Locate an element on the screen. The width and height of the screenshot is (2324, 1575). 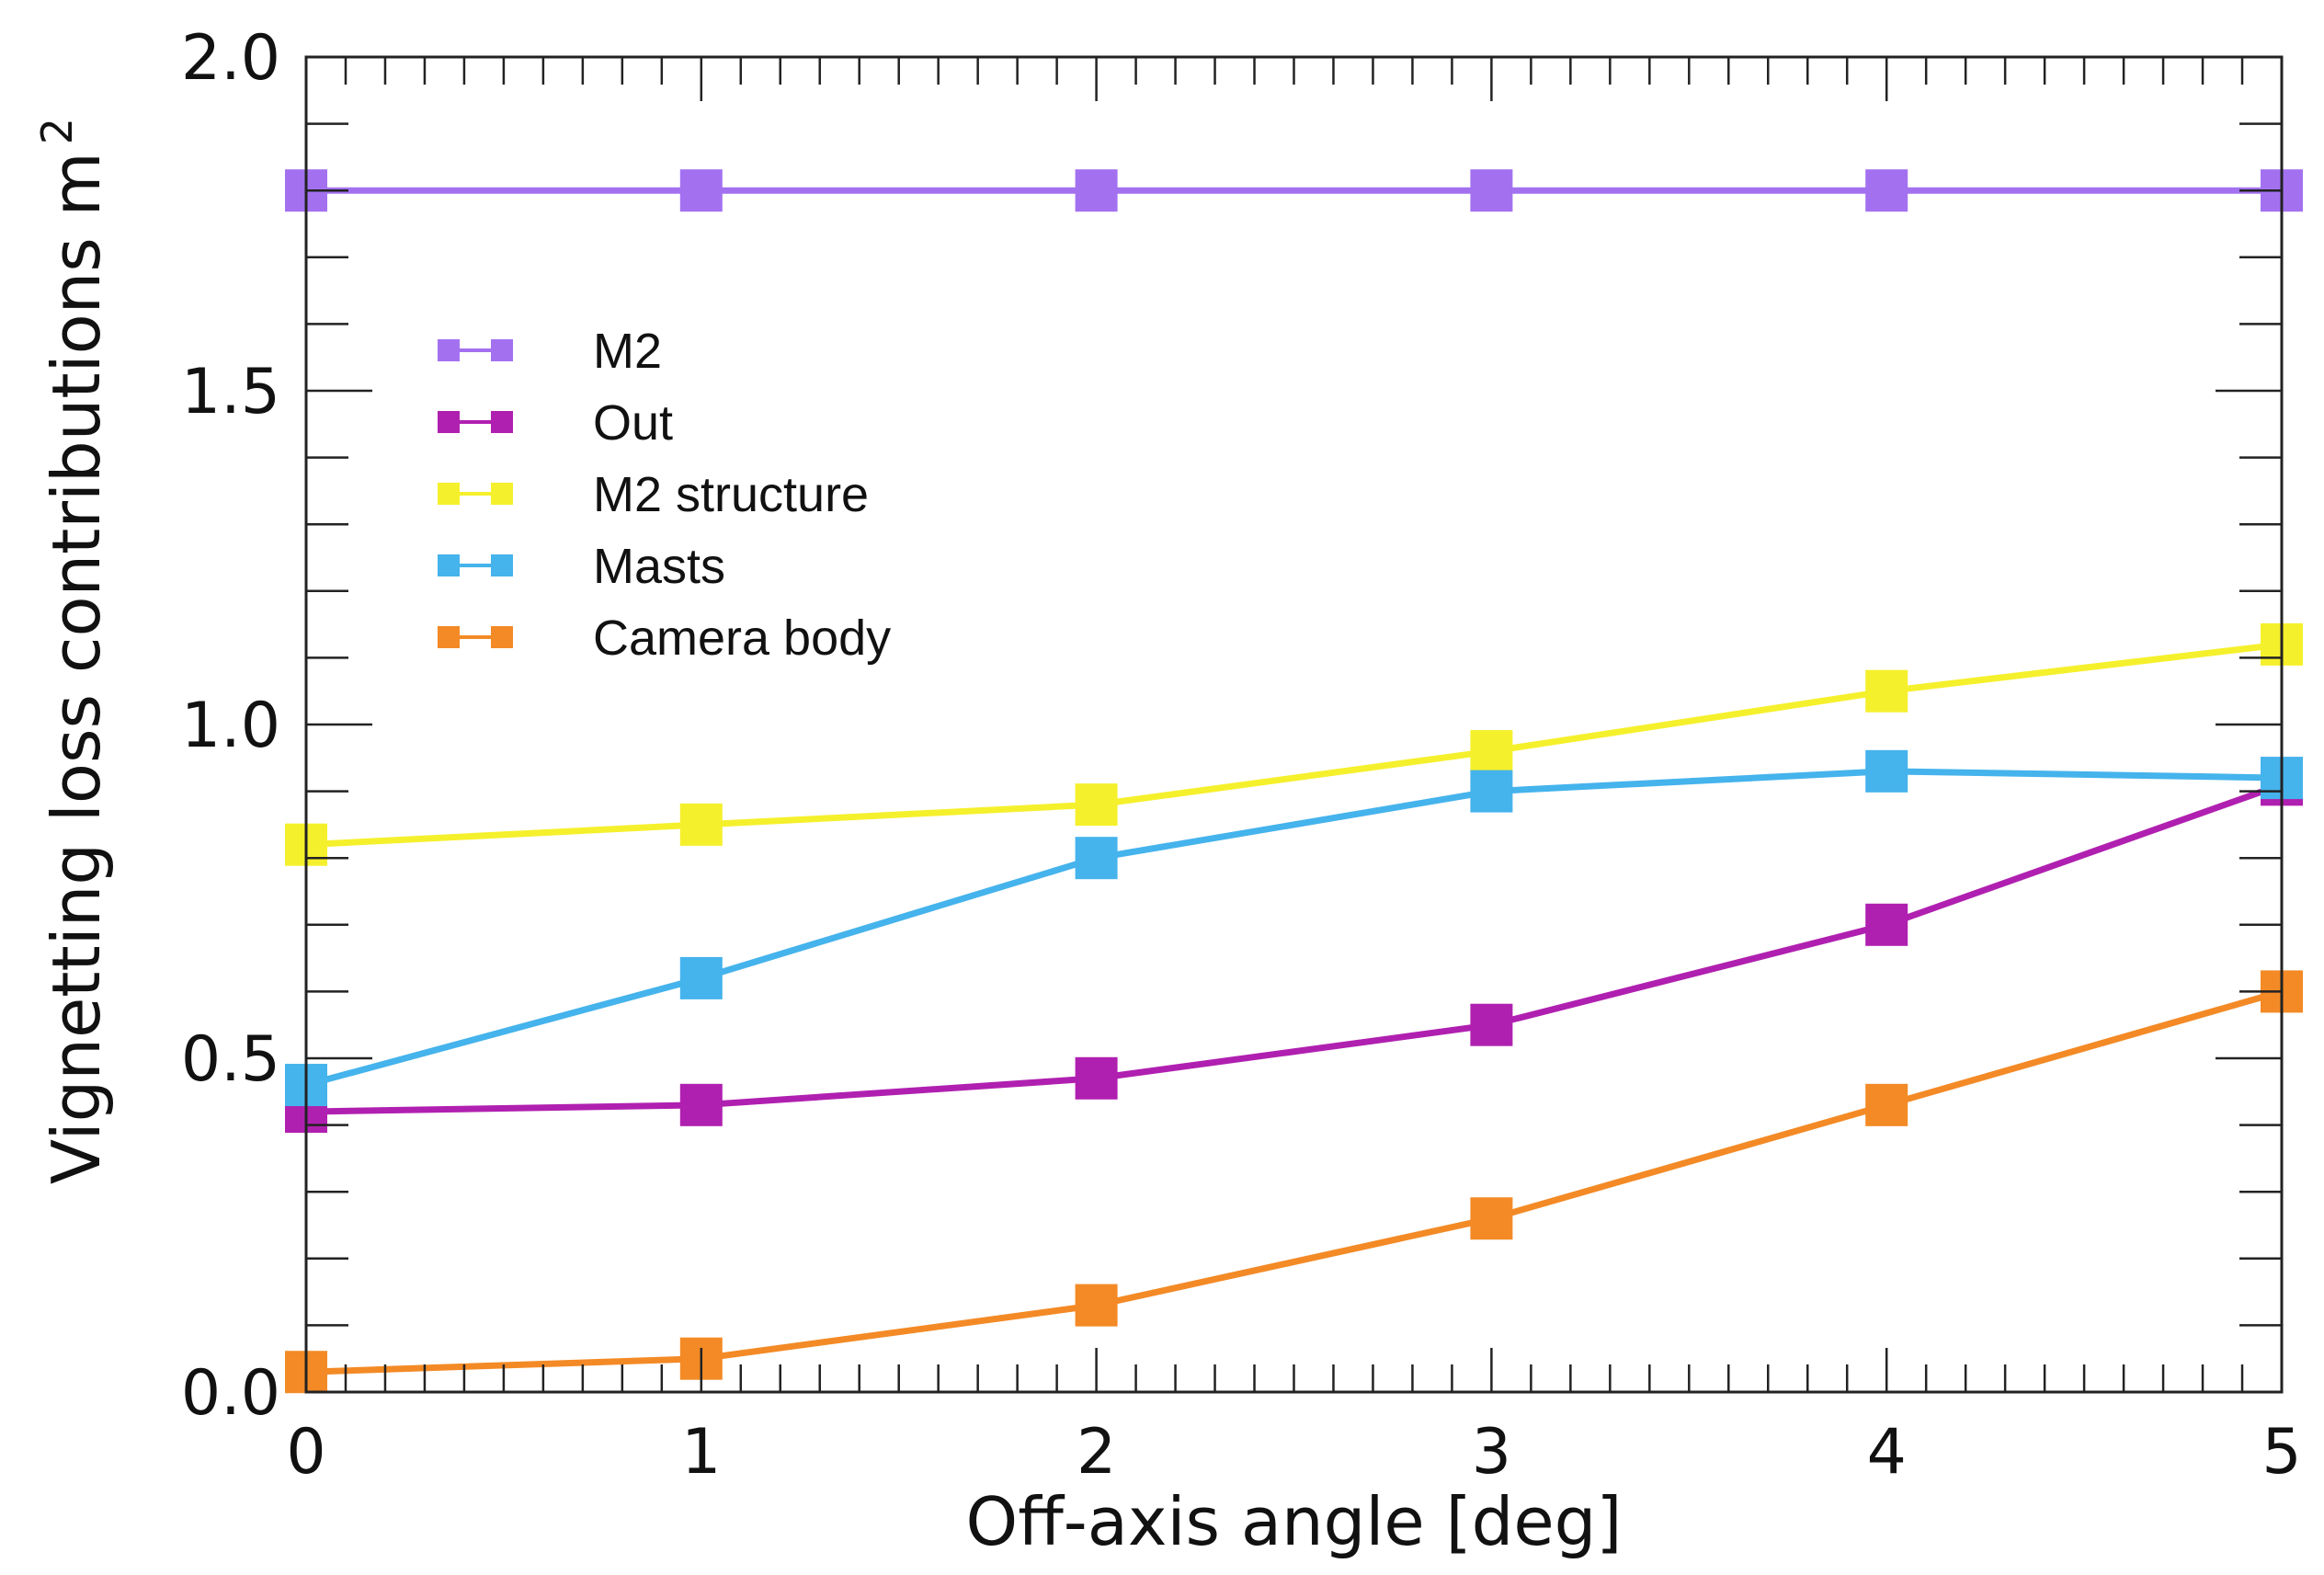
y-axis-title: Vignetting loss contributions m 2 is located at coordinates (73, 651).